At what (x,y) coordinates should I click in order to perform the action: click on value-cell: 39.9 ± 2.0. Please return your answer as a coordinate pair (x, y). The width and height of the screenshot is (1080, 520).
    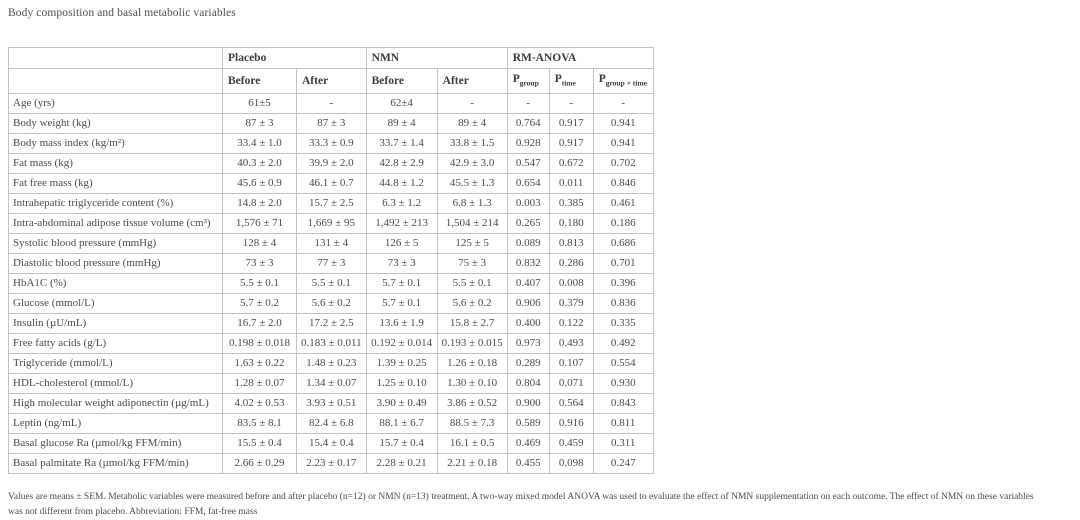
    Looking at the image, I should click on (331, 164).